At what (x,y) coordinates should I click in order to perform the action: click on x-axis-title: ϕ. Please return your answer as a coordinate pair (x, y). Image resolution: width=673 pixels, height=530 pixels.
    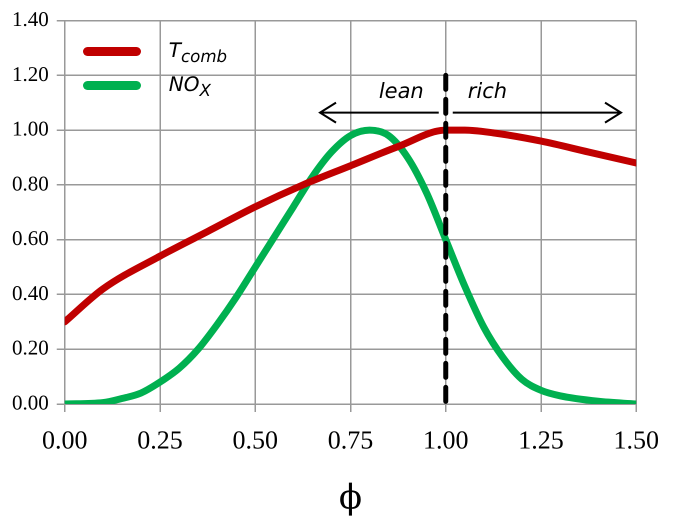
    Looking at the image, I should click on (350, 497).